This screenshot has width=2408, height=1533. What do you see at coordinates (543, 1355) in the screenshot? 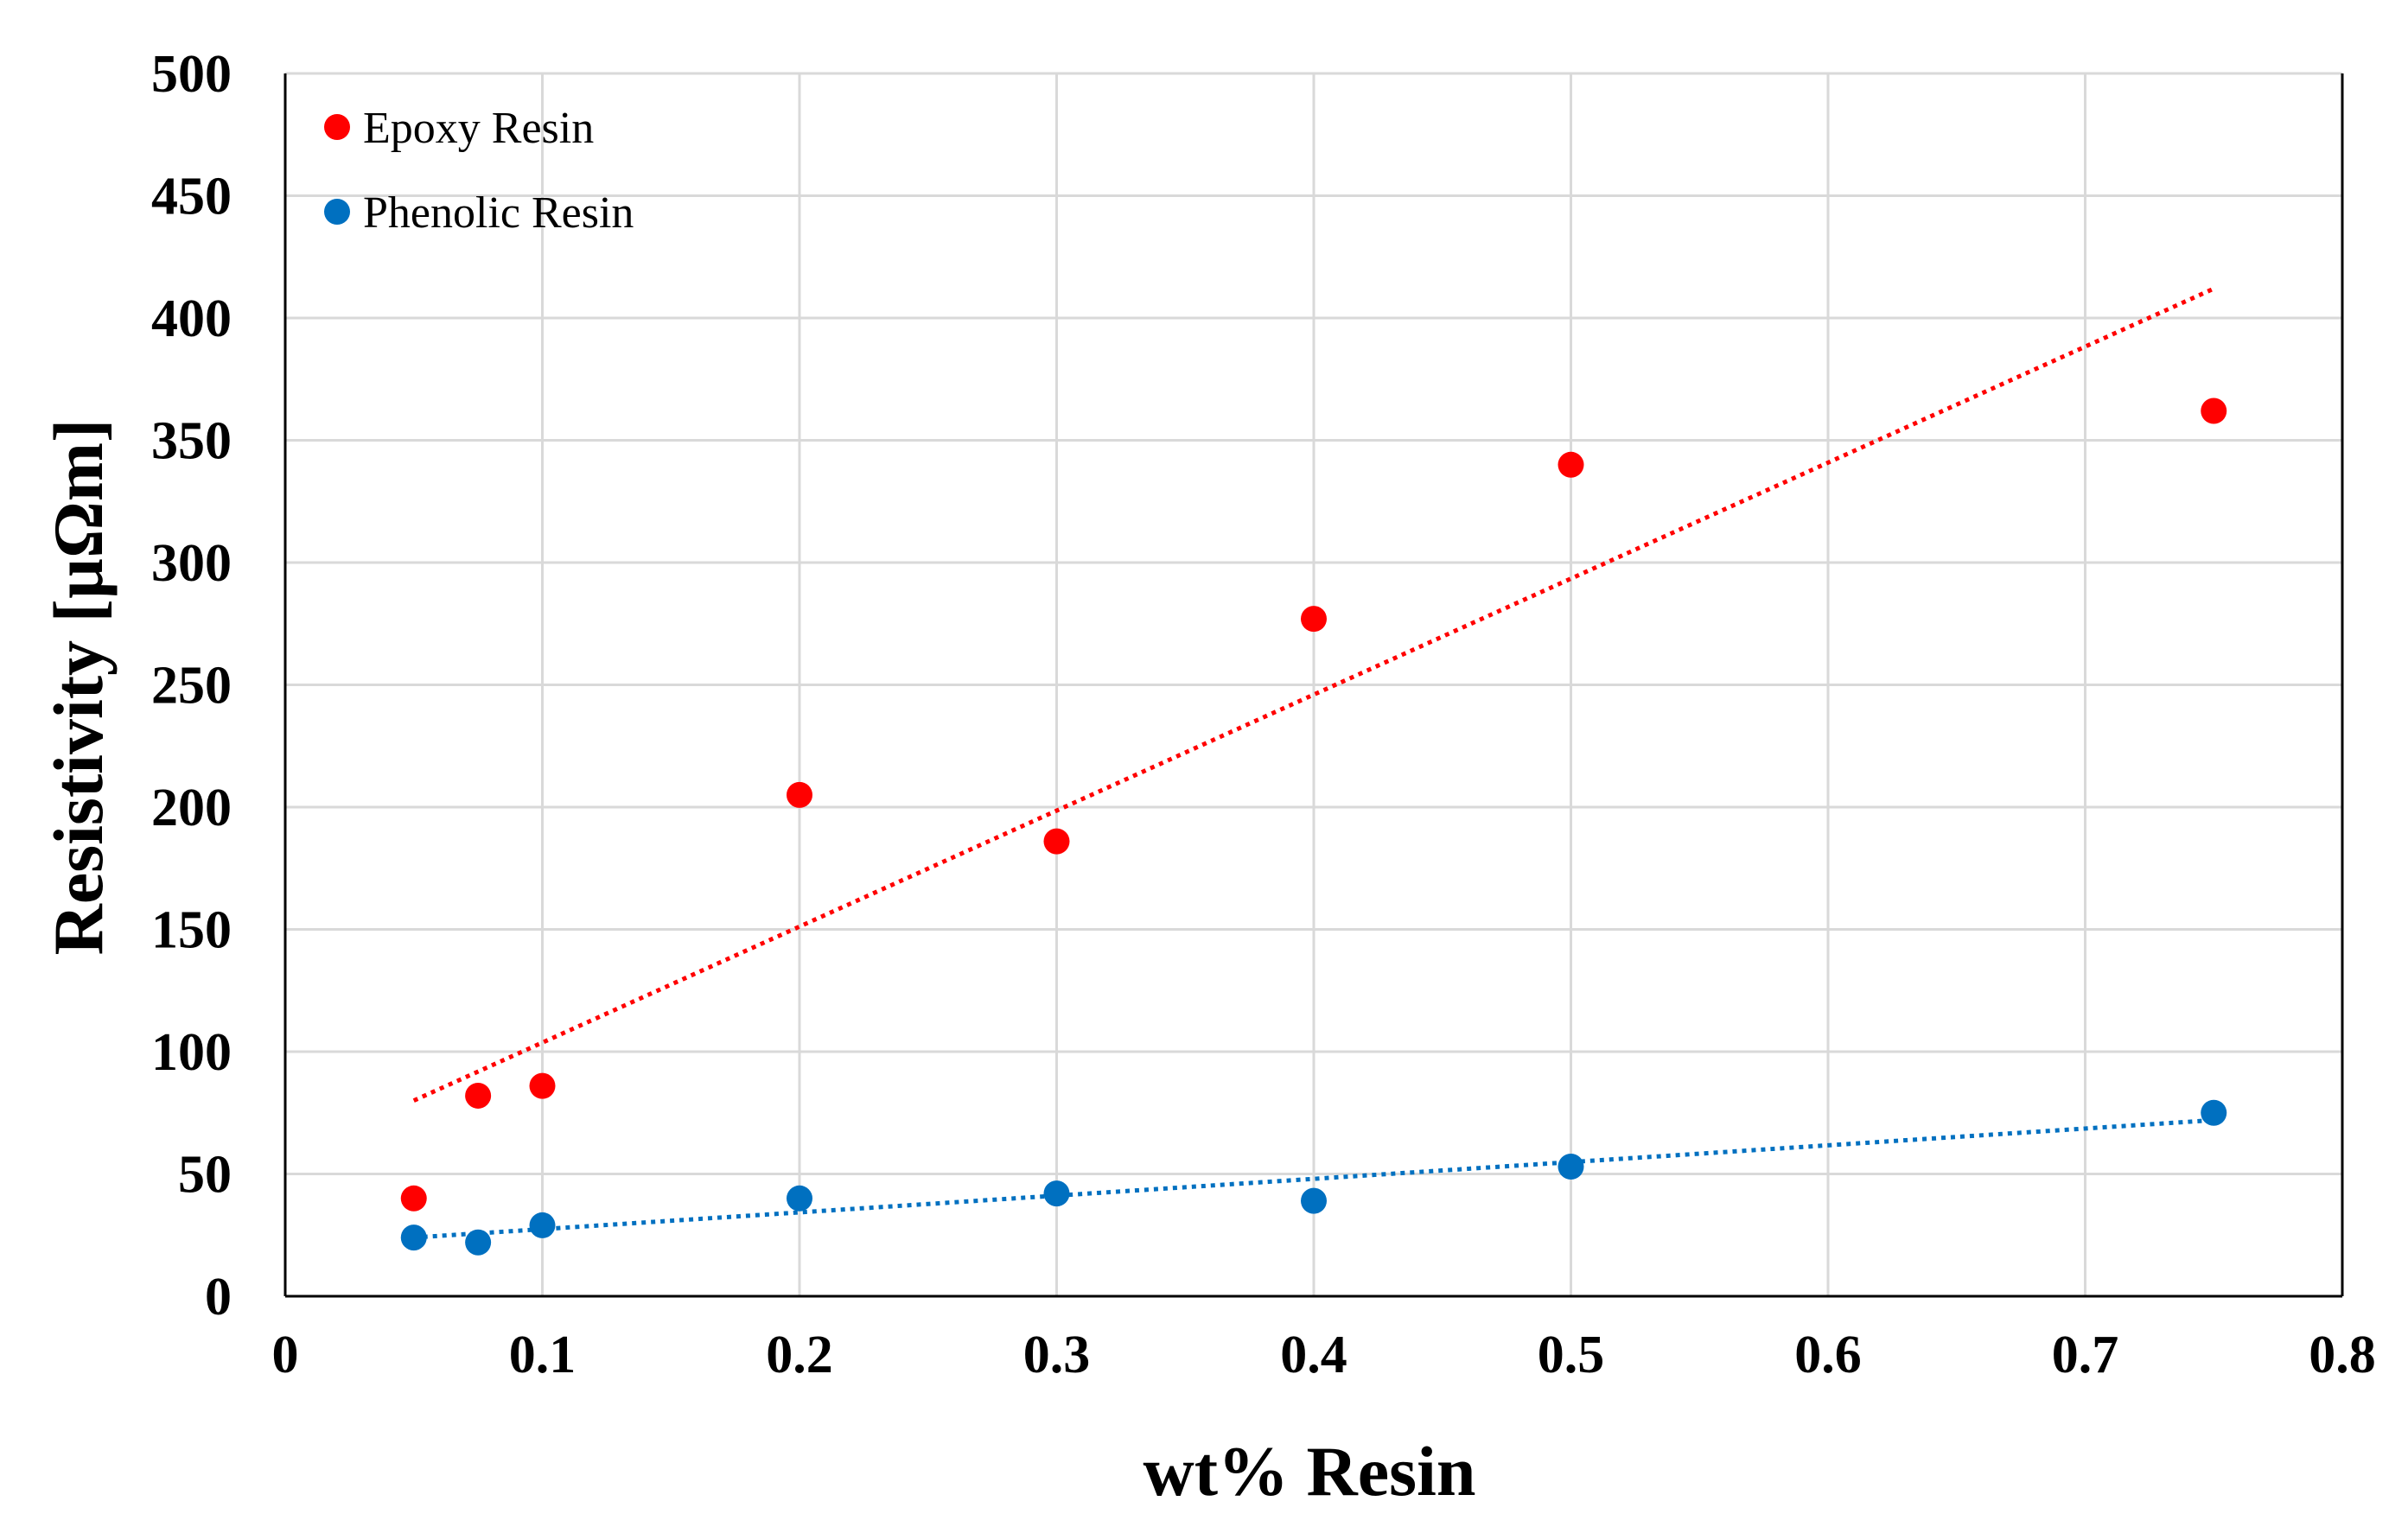
I see `x-tick-label: 0.1` at bounding box center [543, 1355].